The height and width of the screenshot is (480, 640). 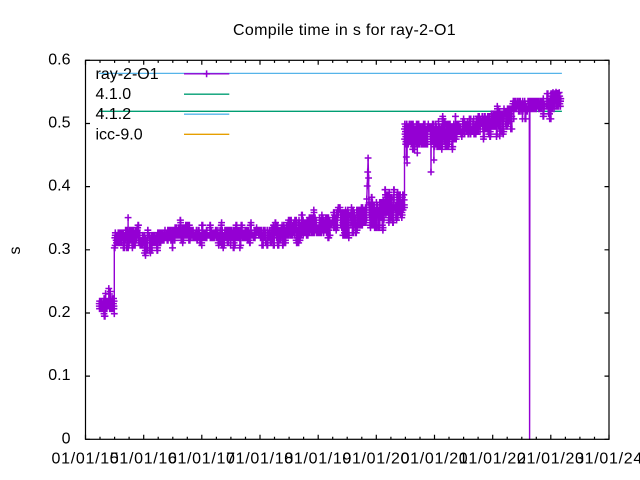 I want to click on svg-text: s, so click(x=15, y=251).